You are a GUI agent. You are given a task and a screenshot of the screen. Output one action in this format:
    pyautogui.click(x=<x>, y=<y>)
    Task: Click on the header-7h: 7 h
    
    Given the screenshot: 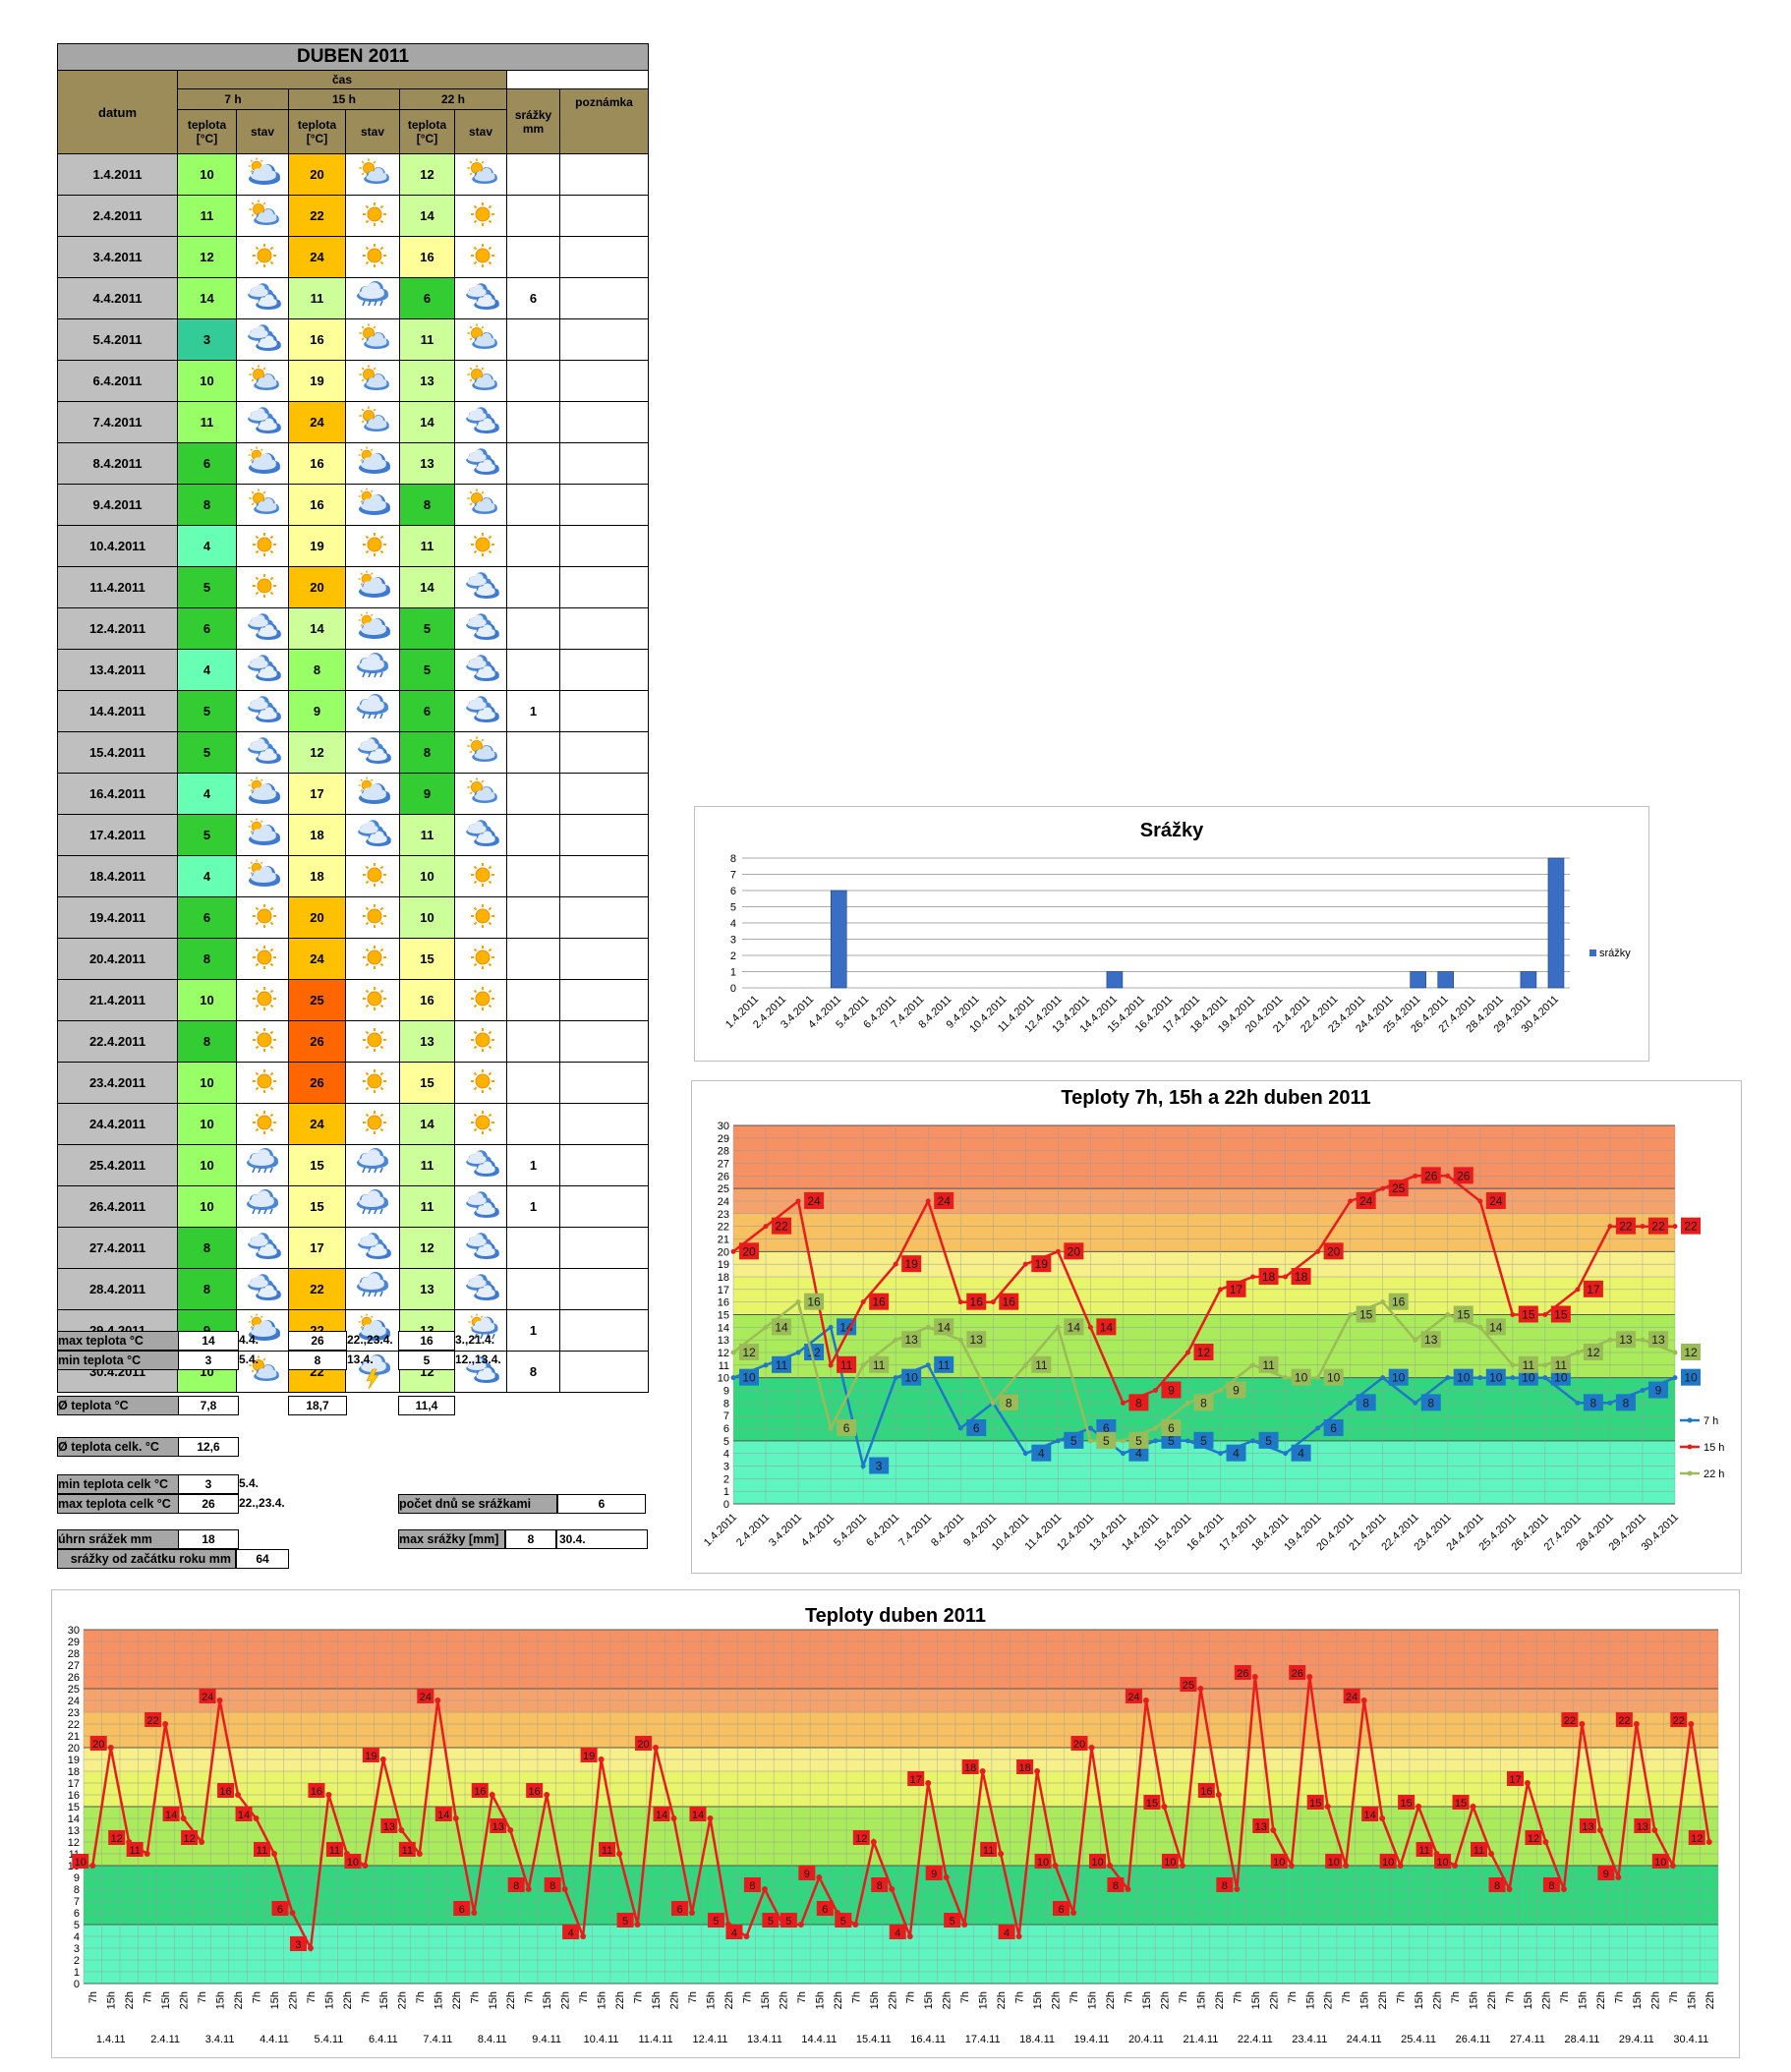 What is the action you would take?
    pyautogui.click(x=233, y=99)
    